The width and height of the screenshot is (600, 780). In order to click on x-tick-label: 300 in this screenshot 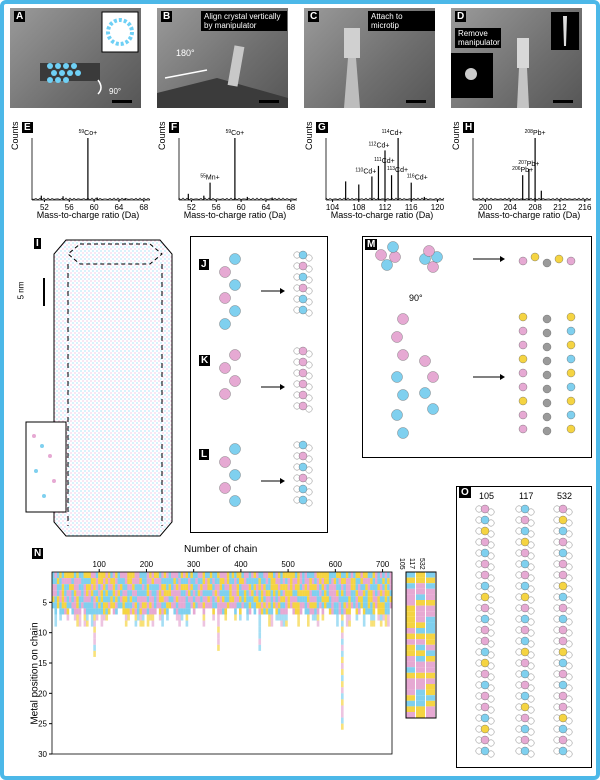, I will do `click(194, 564)`.